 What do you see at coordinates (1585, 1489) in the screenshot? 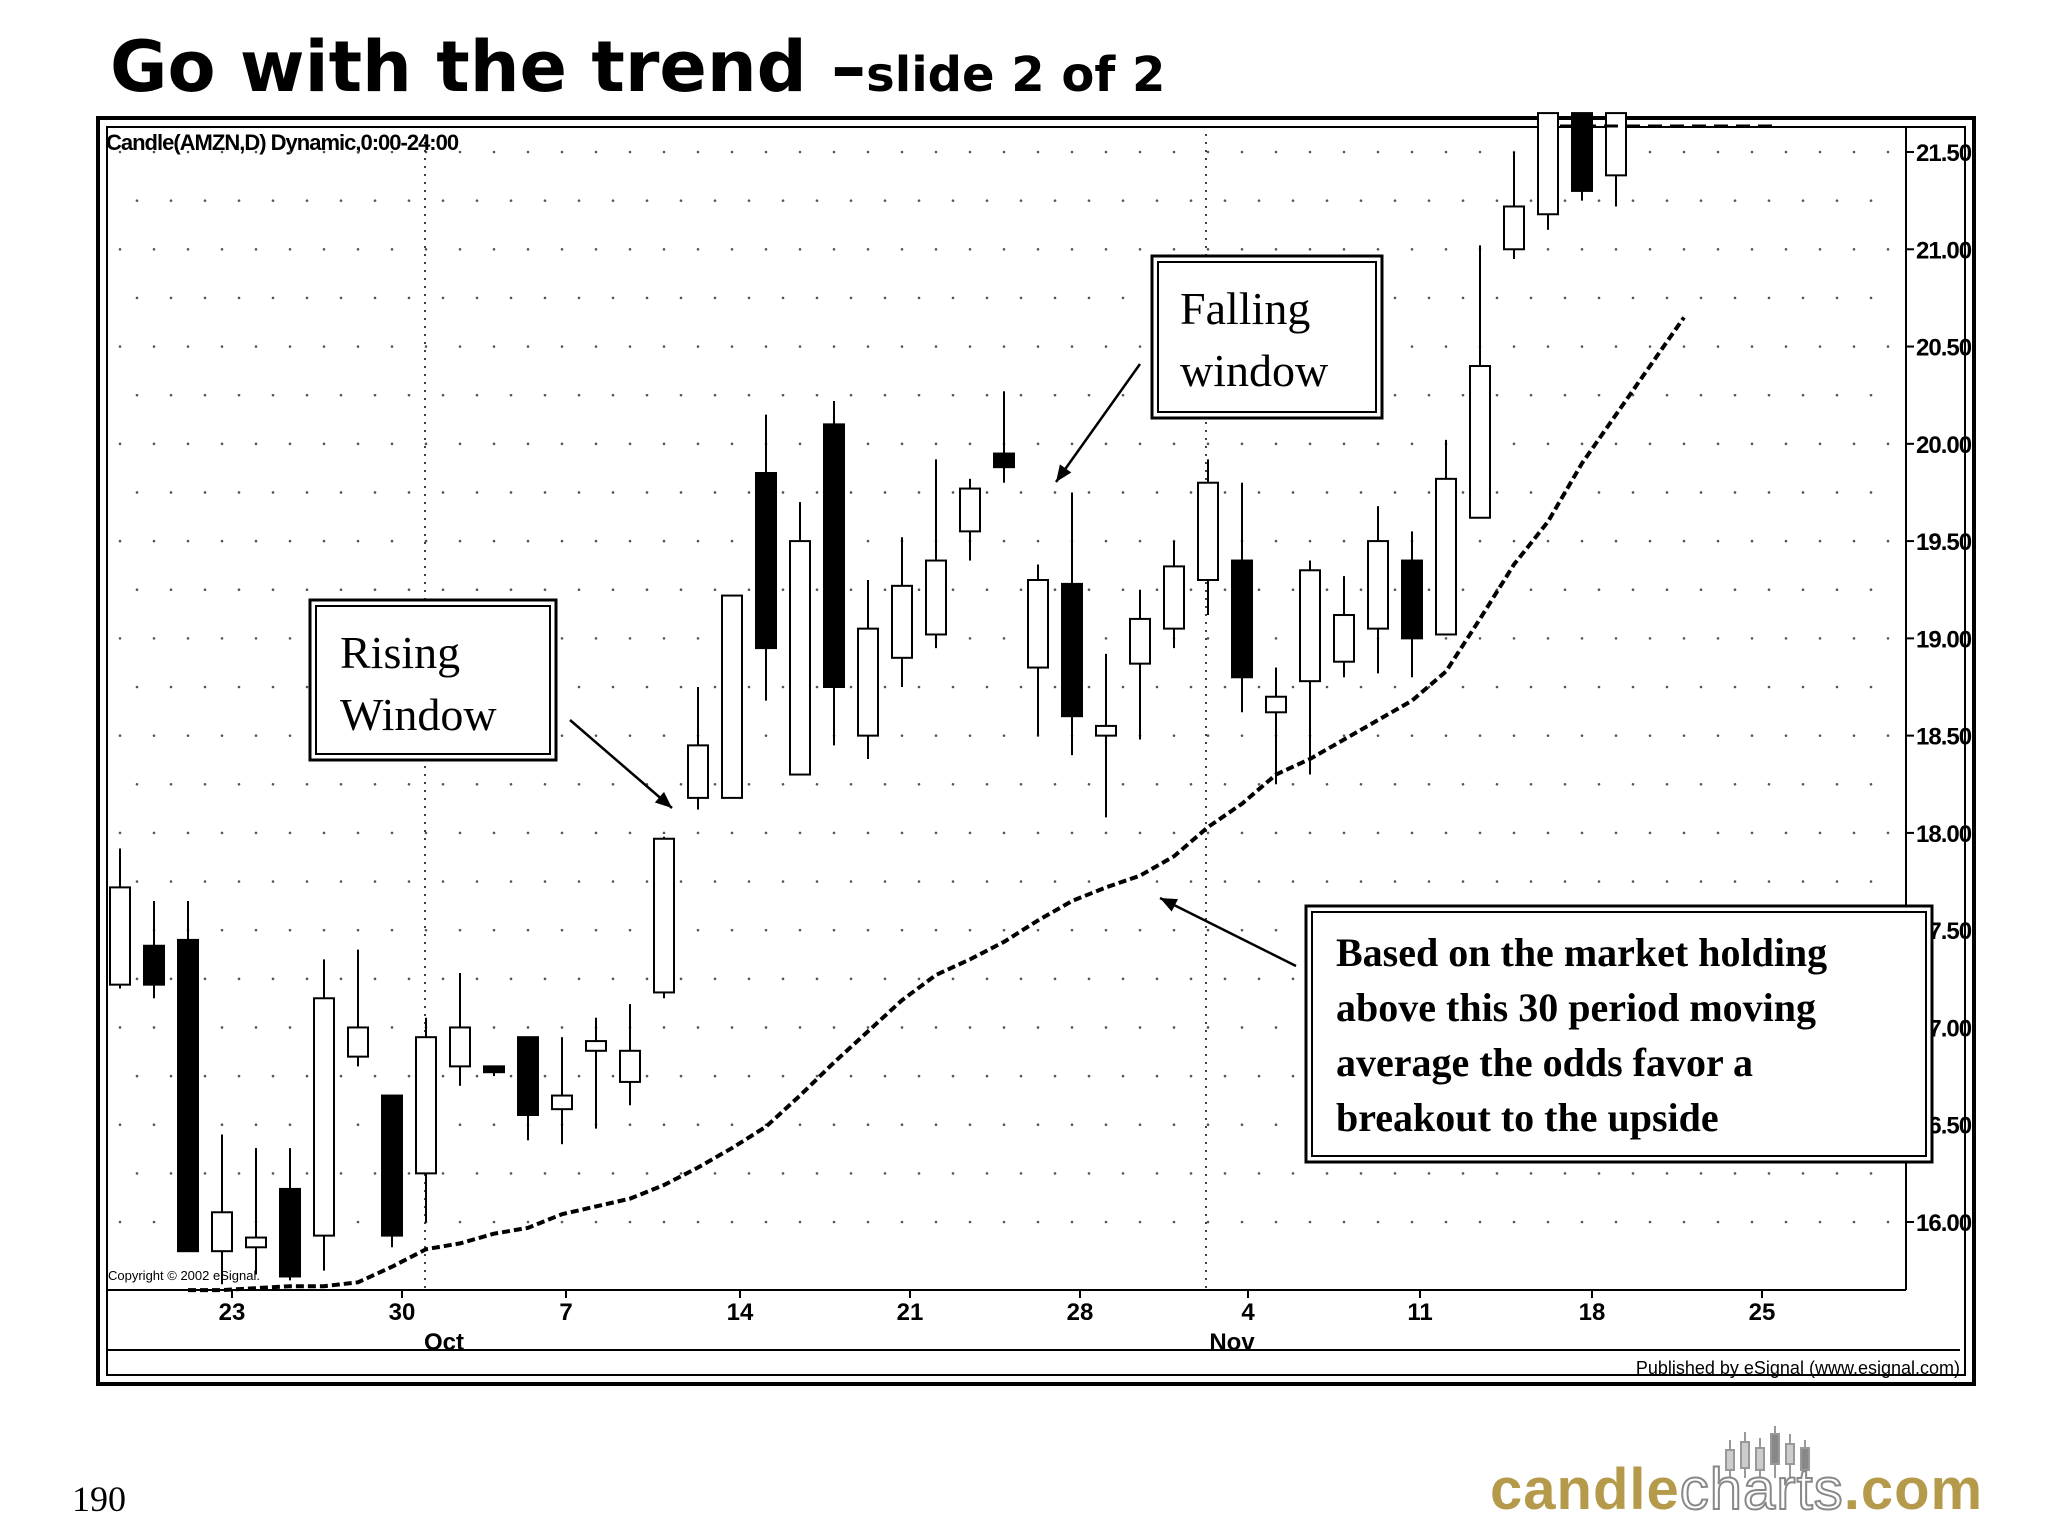
I see `logo-text-candle: candle` at bounding box center [1585, 1489].